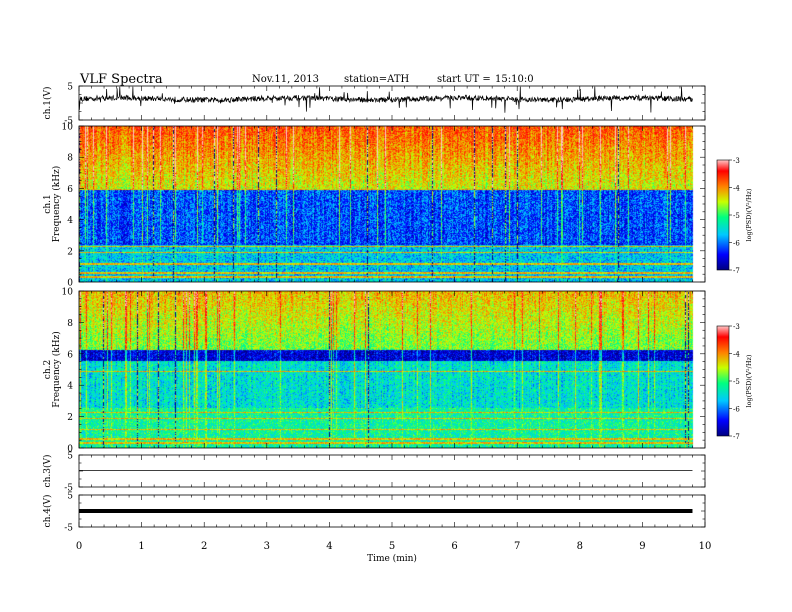 Image resolution: width=792 pixels, height=612 pixels. I want to click on ch1-spec-ytick: 6, so click(70, 190).